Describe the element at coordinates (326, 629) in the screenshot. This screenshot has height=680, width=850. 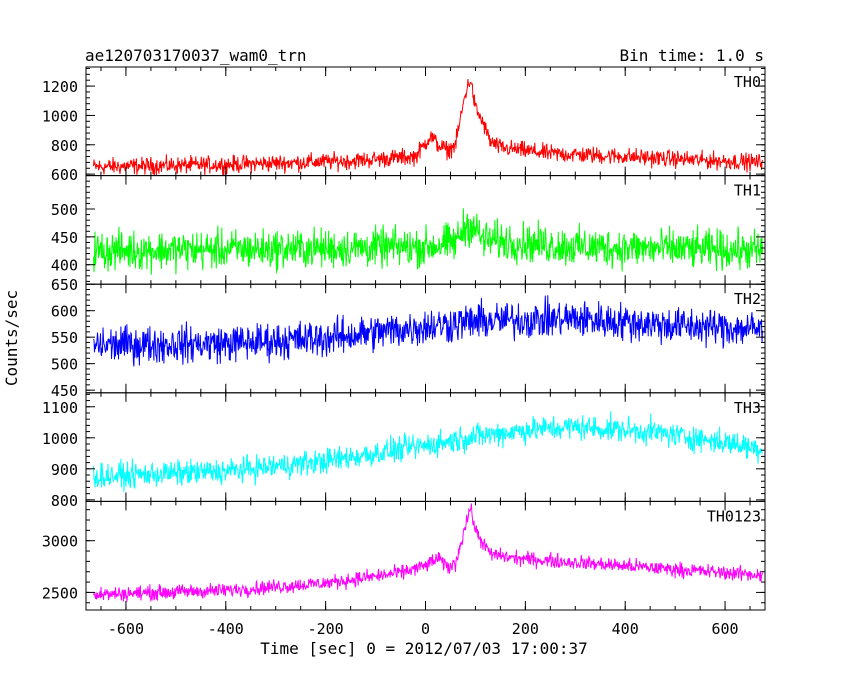
I see `x-tick-label: -200` at that location.